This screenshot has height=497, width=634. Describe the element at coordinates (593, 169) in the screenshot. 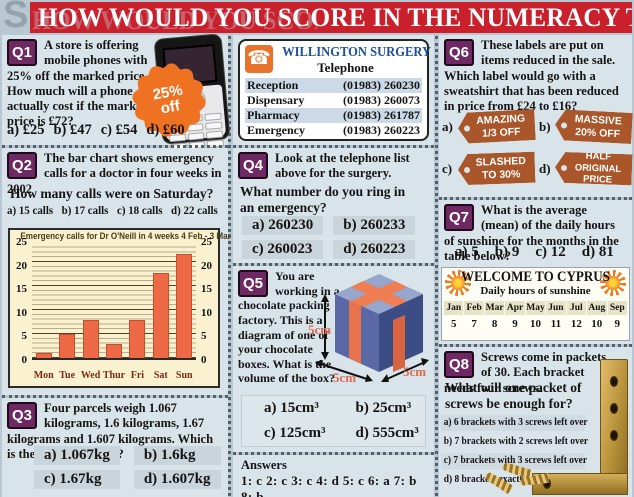

I see `price-tag: HALF ORIGINAL PRICE` at that location.